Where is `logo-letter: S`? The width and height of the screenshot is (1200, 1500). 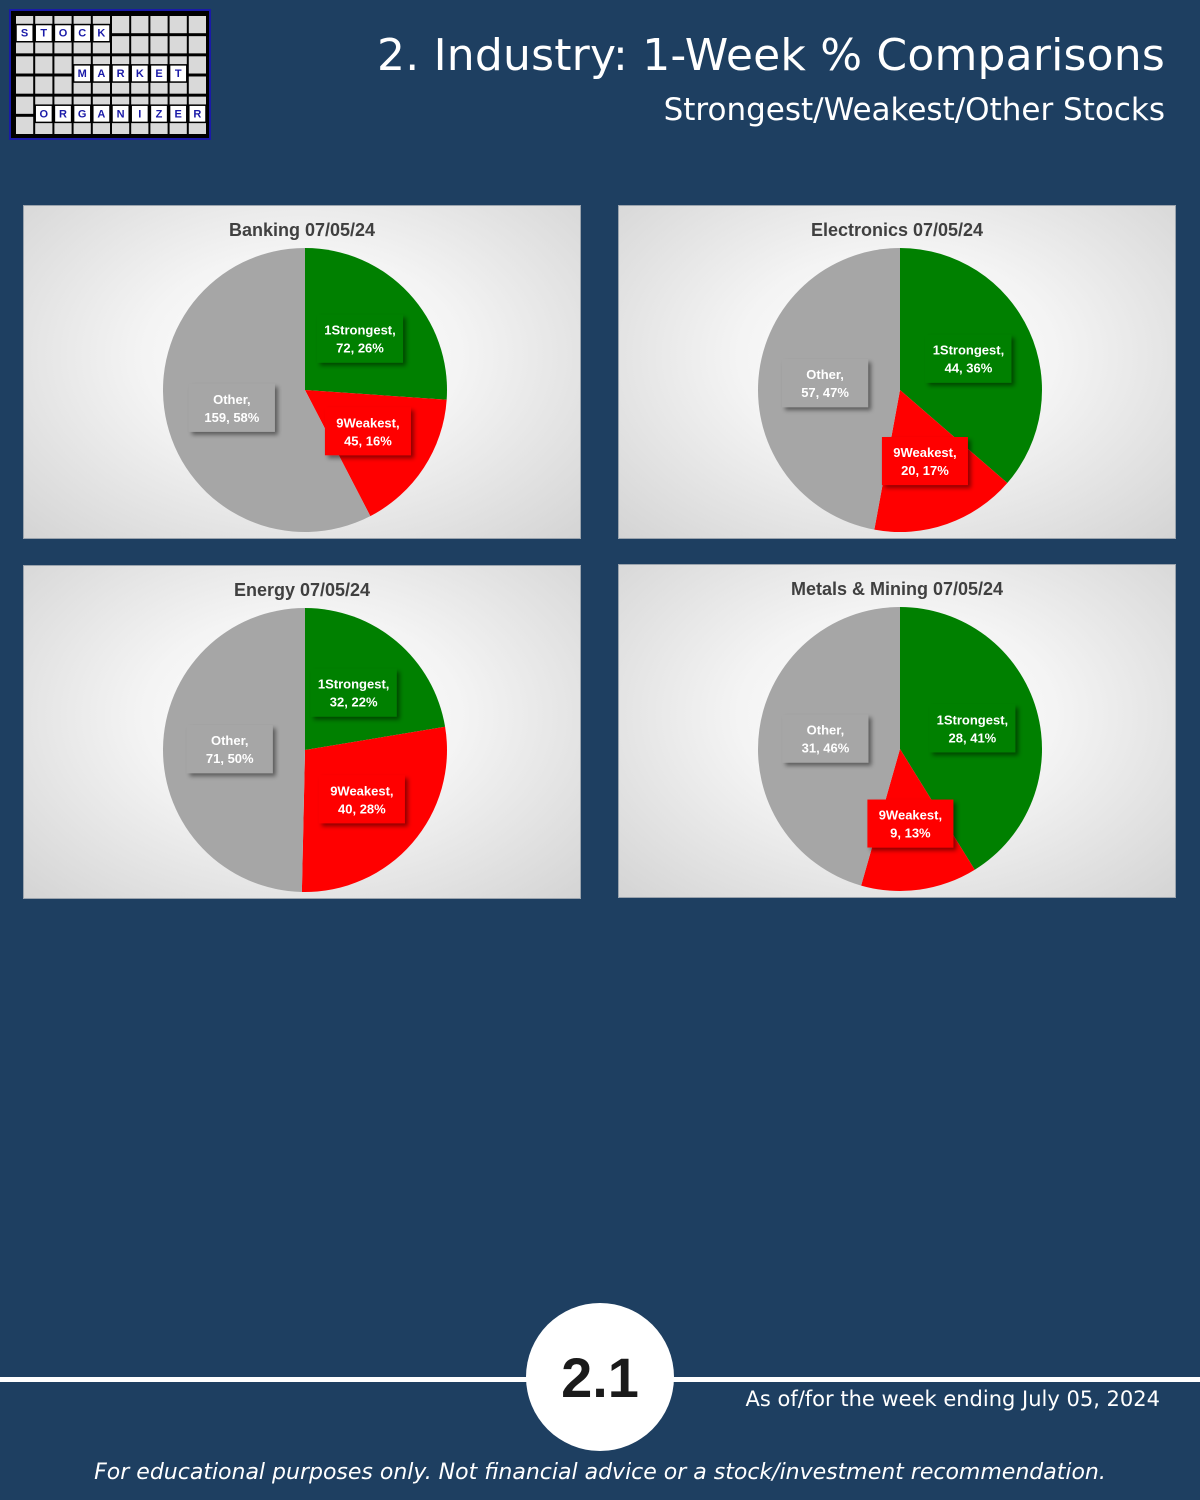 logo-letter: S is located at coordinates (24, 34).